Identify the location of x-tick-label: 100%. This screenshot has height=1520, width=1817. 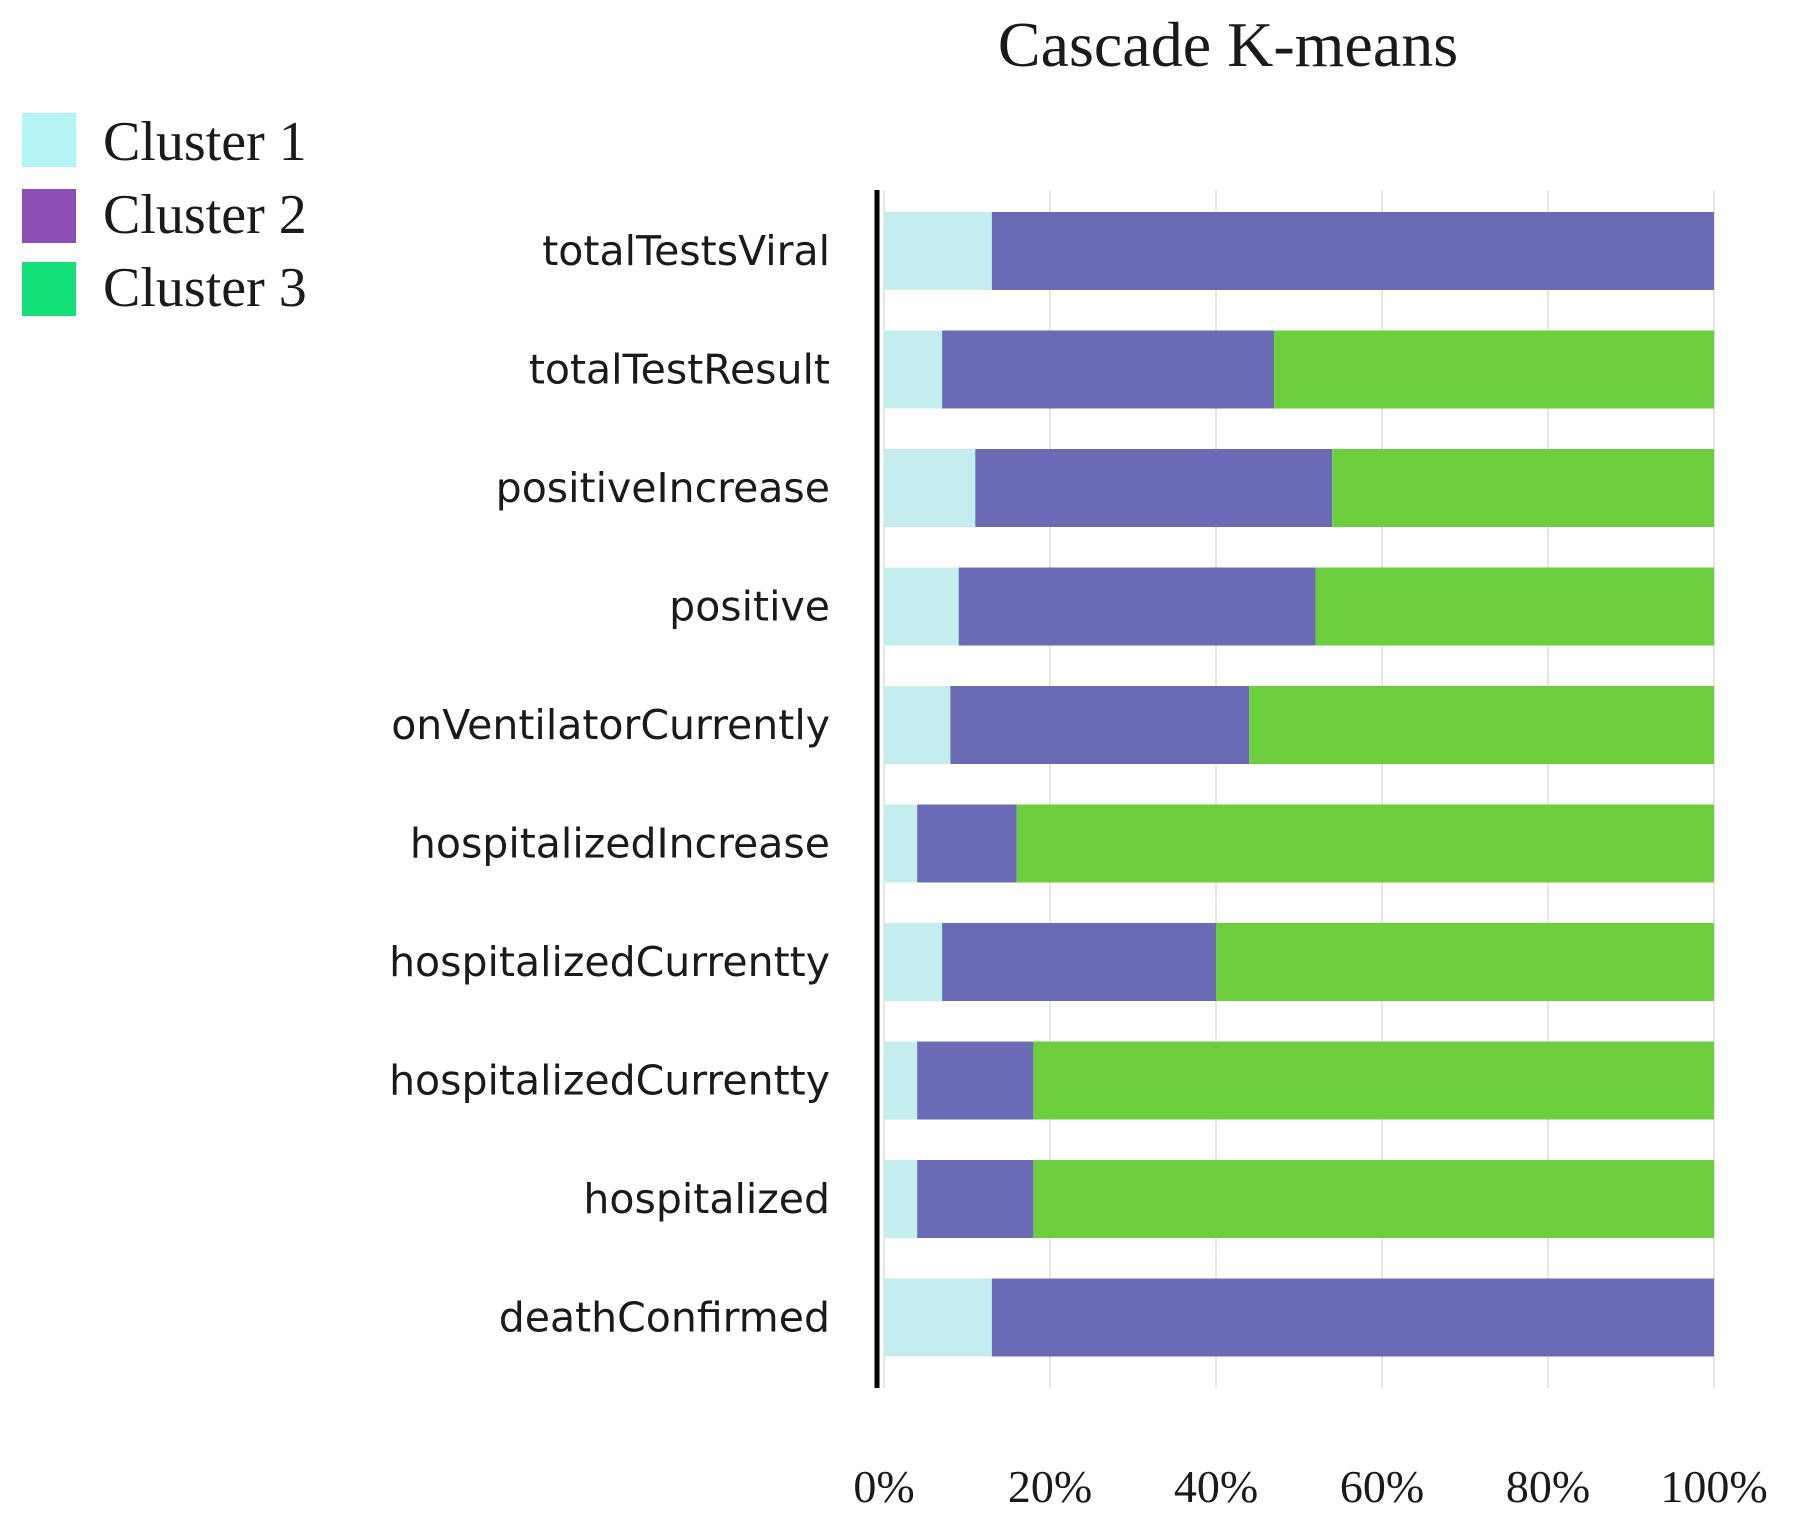
(1713, 1486).